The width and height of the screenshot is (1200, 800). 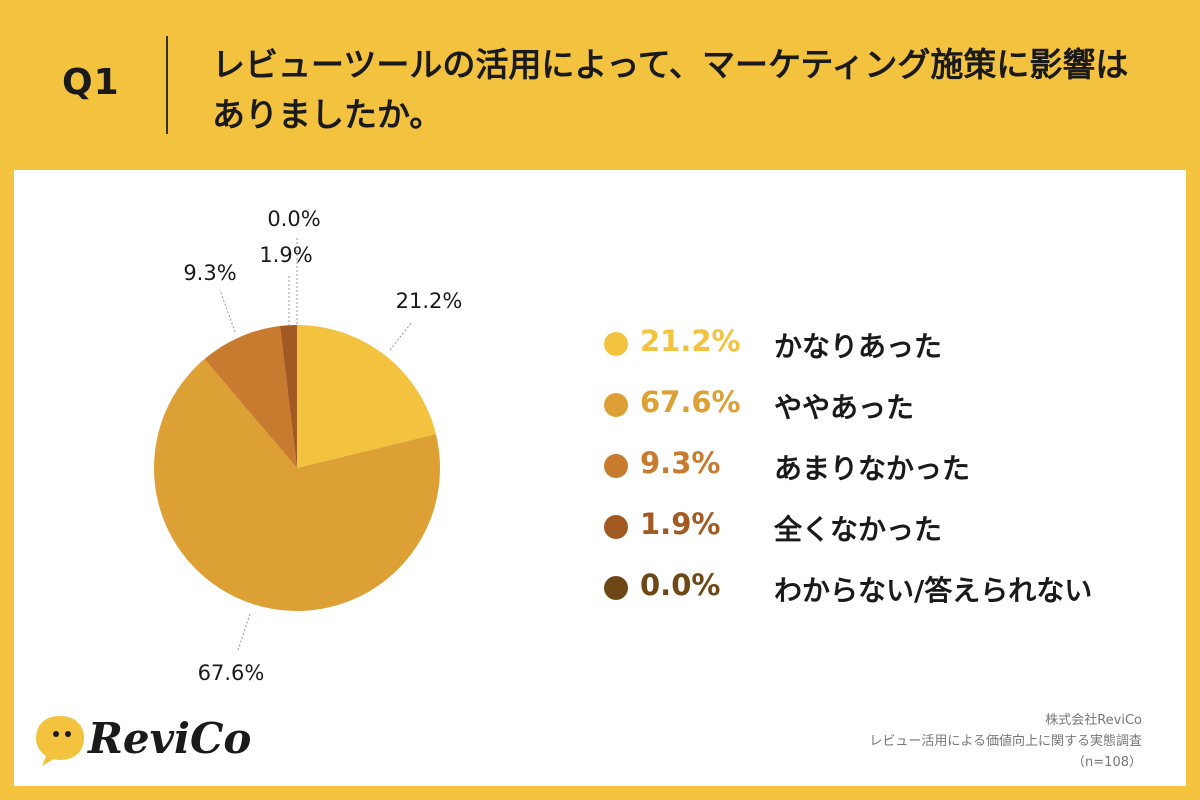 What do you see at coordinates (285, 255) in the screenshot?
I see `slice-data-label-4: 1.9%` at bounding box center [285, 255].